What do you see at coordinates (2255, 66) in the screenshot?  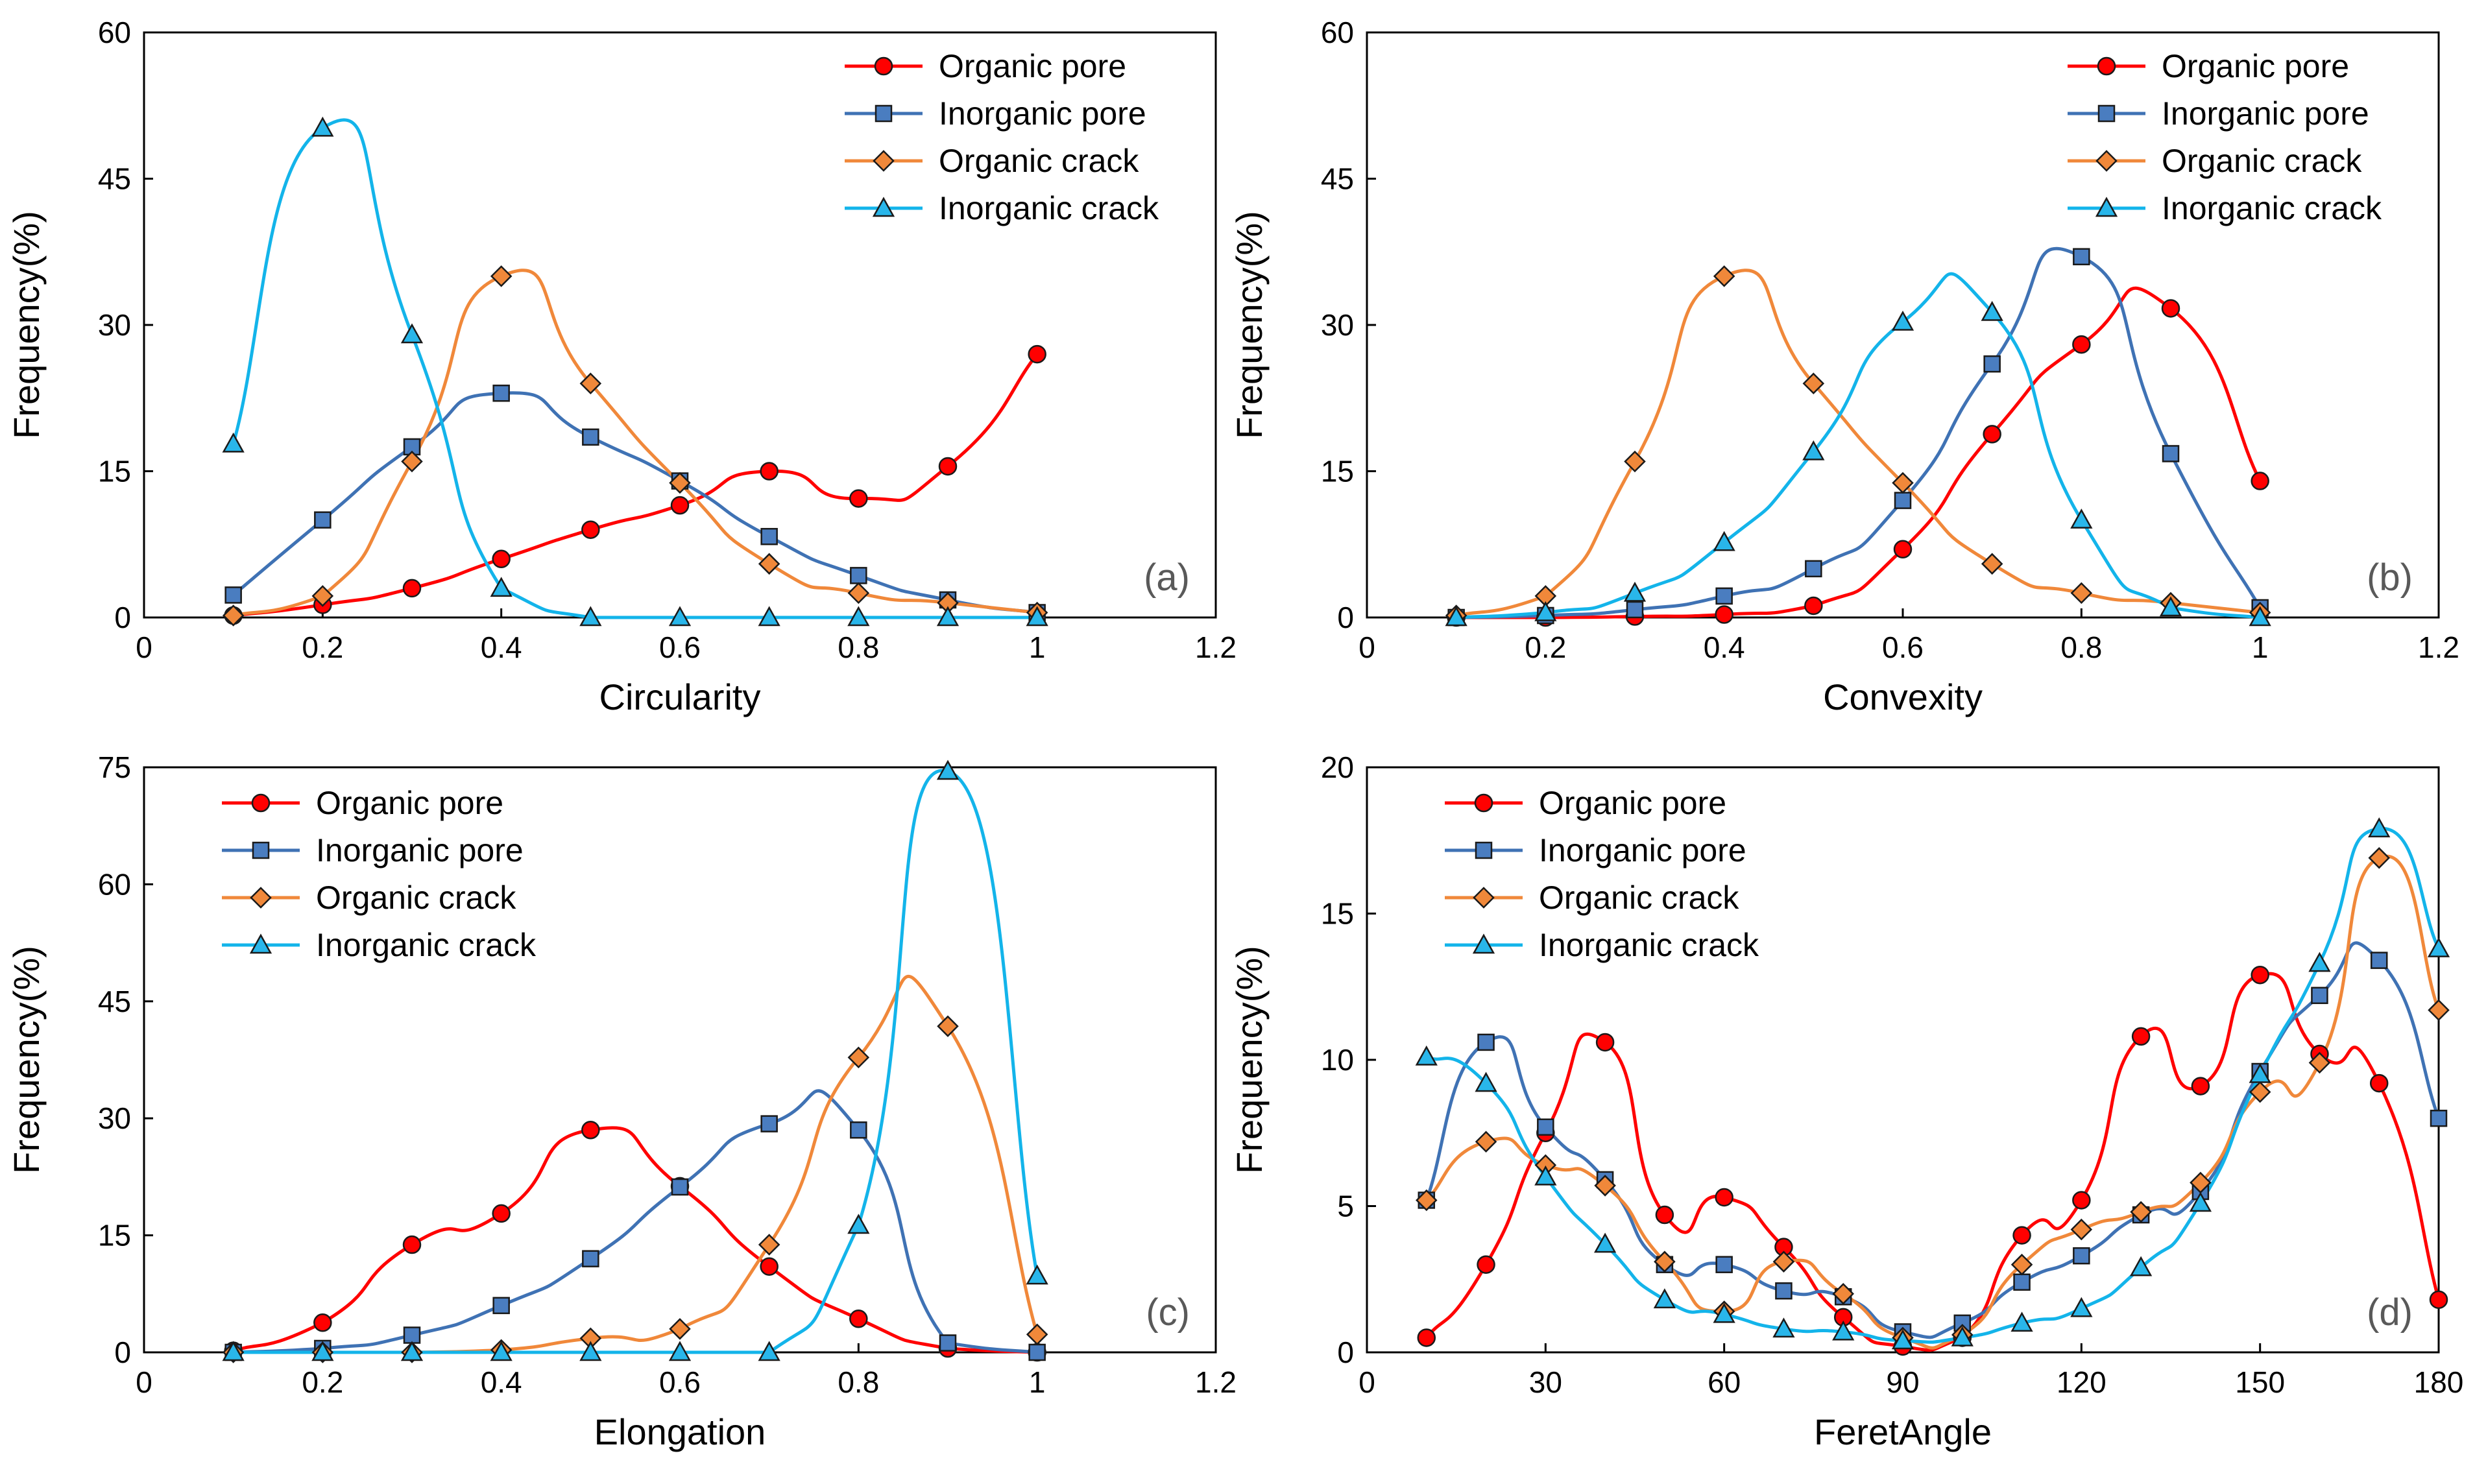 I see `legend-label-organic-pore: Organic pore` at bounding box center [2255, 66].